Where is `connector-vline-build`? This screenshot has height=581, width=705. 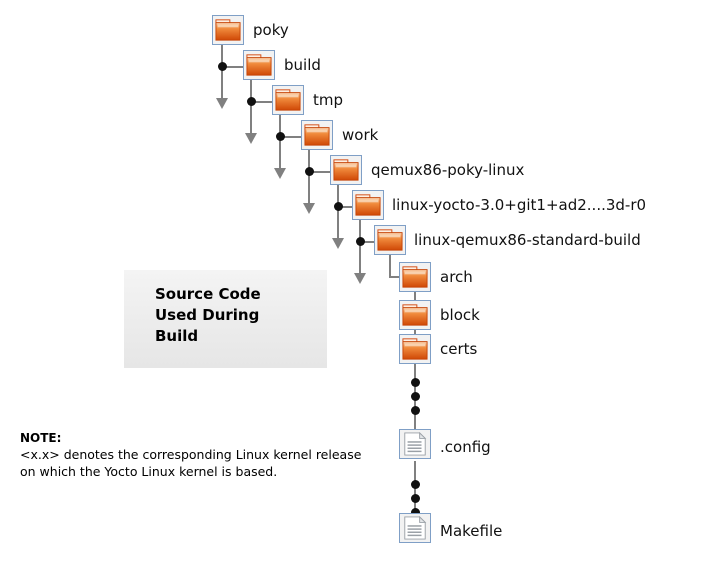 connector-vline-build is located at coordinates (251, 107).